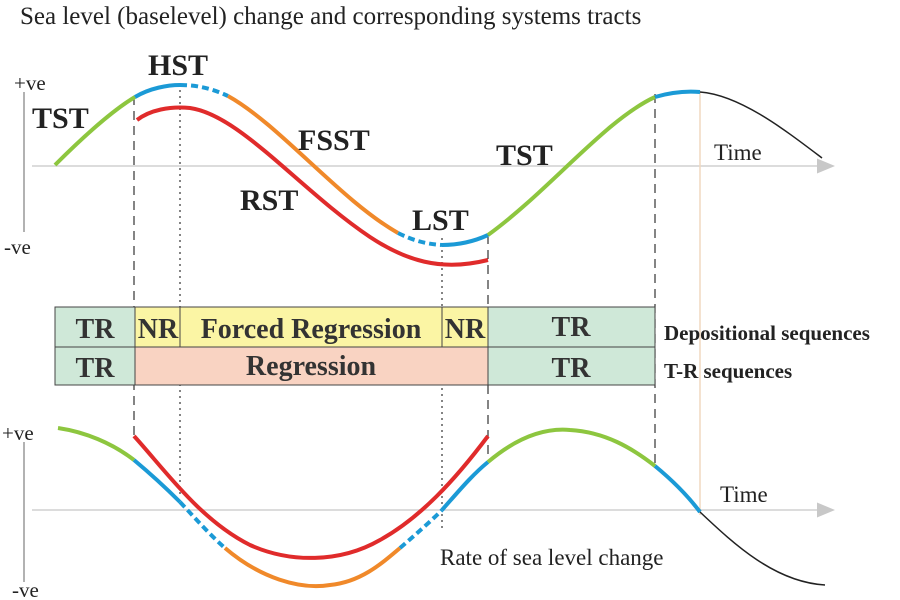 This screenshot has height=600, width=900. Describe the element at coordinates (313, 164) in the screenshot. I see `top-curve-fsst` at that location.